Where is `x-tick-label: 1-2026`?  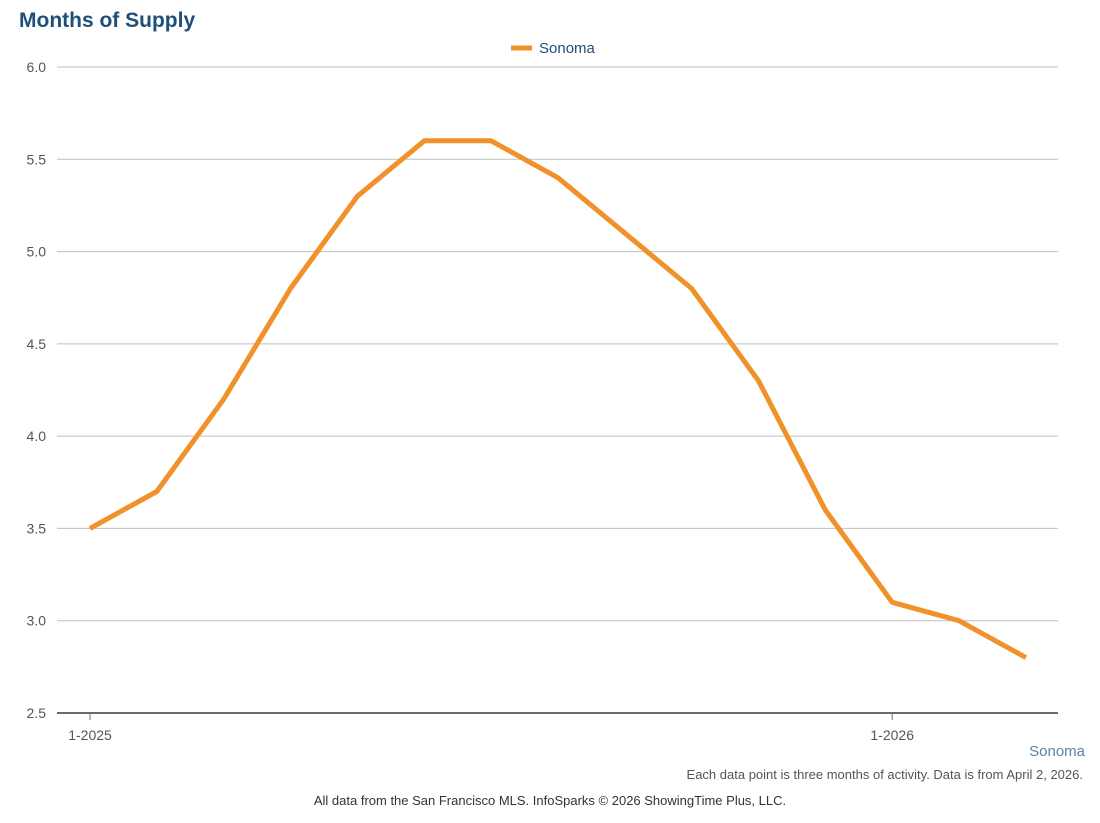 x-tick-label: 1-2026 is located at coordinates (892, 735).